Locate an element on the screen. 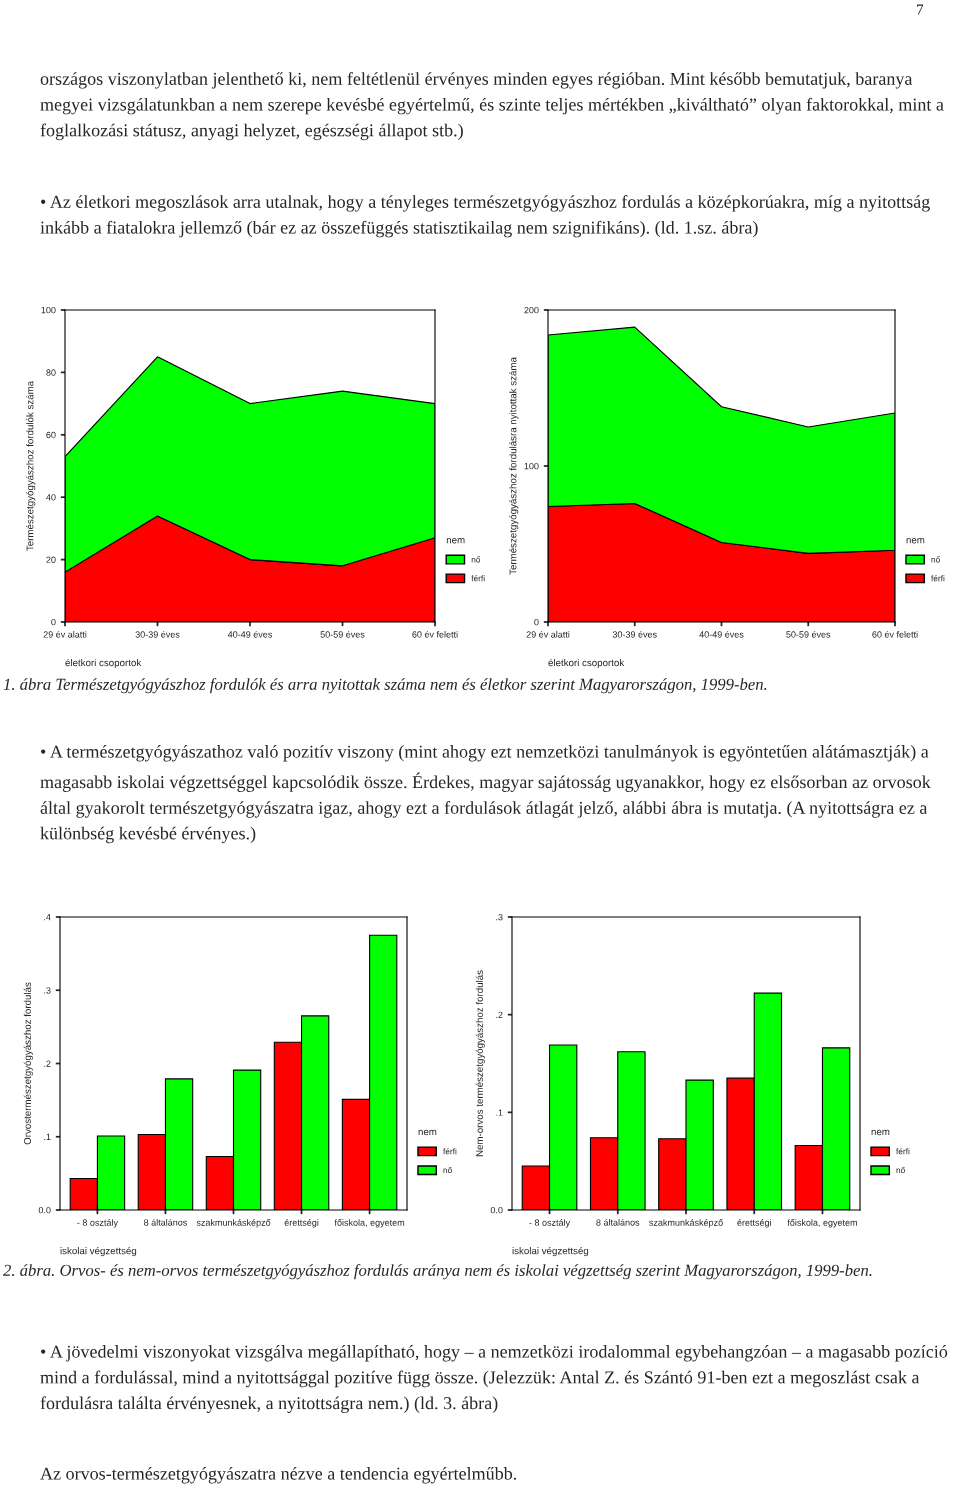  y-tick-label: .4 is located at coordinates (47, 917).